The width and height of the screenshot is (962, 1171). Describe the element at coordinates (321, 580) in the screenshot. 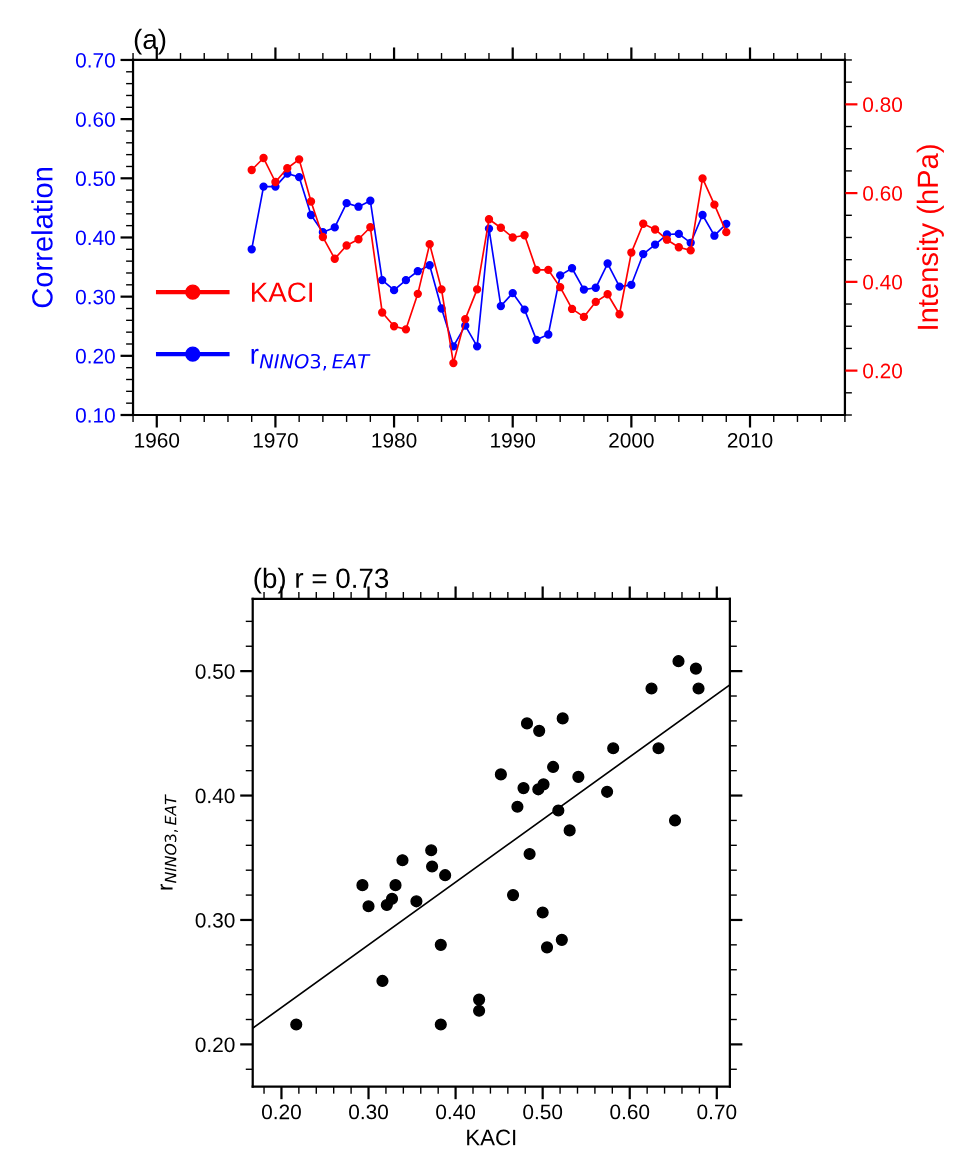

I see `chart-title: (b) r = 0.73` at that location.